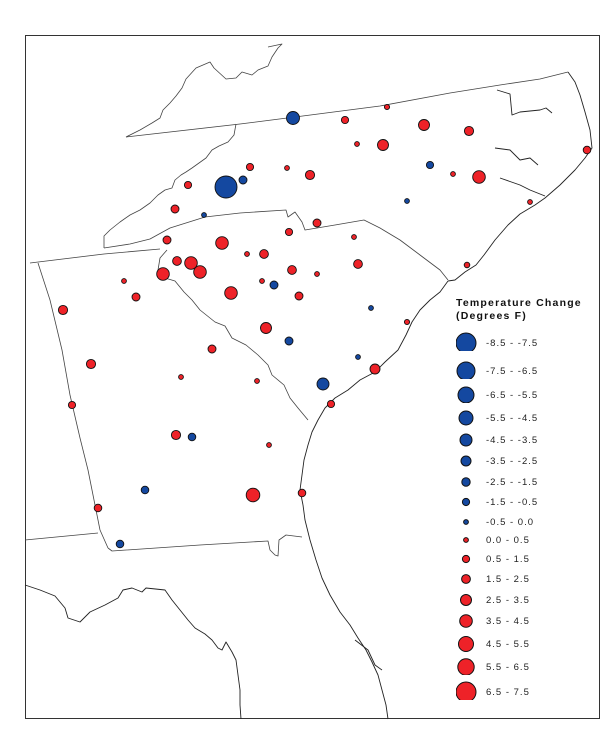 This screenshot has width=603, height=751. What do you see at coordinates (508, 644) in the screenshot?
I see `legend-label: 4.5 - 5.5` at bounding box center [508, 644].